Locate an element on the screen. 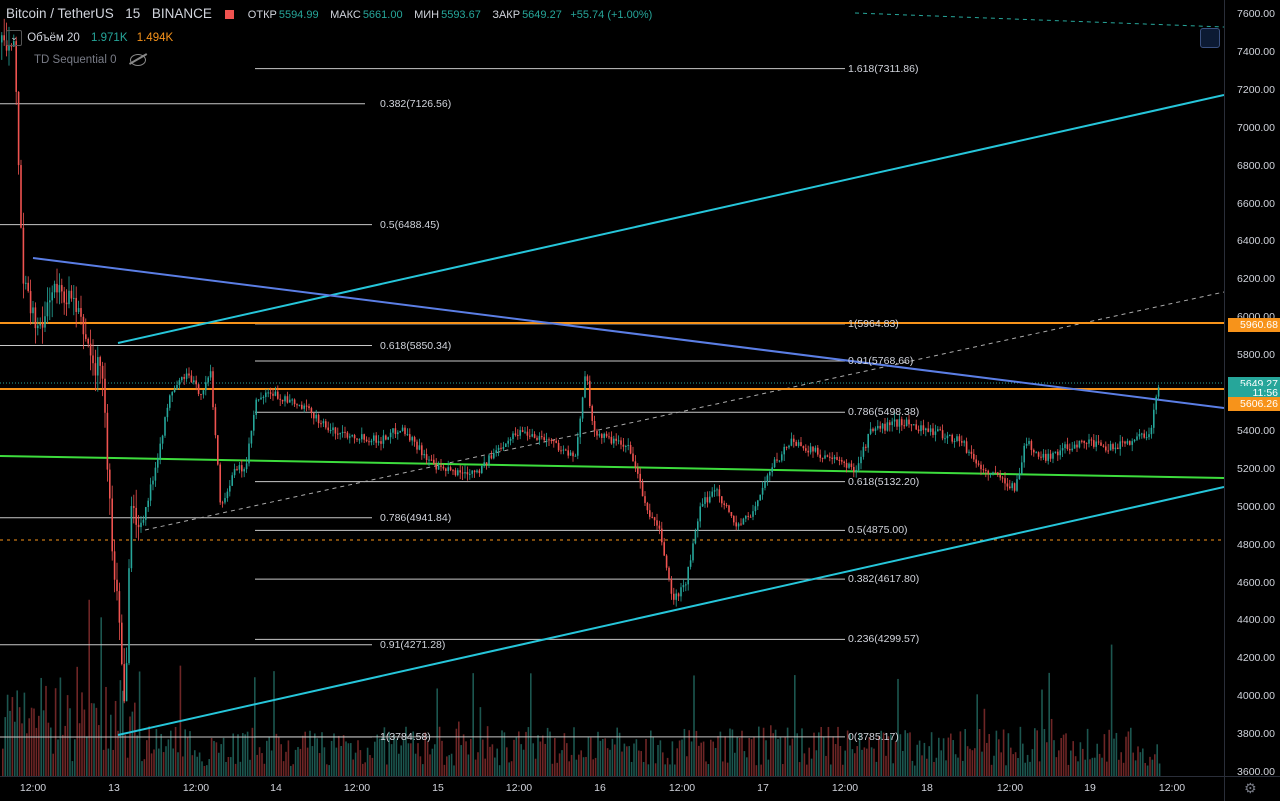 The height and width of the screenshot is (801, 1280). price-label: 11:56 is located at coordinates (1254, 393).